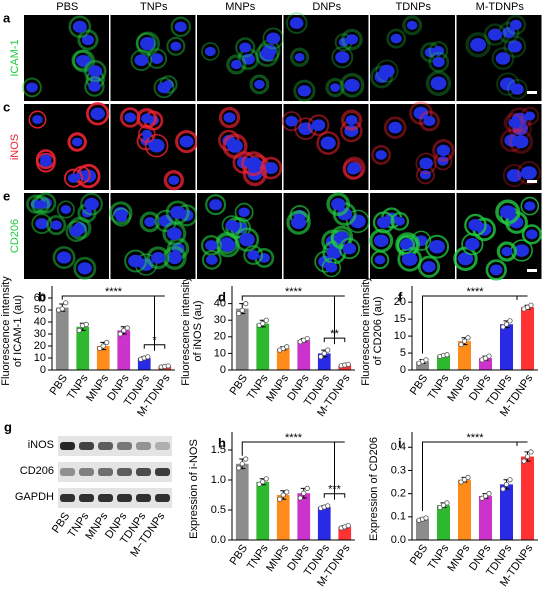 Image resolution: width=550 pixels, height=595 pixels. Describe the element at coordinates (43, 370) in the screenshot. I see `y-tick-label: 0` at that location.